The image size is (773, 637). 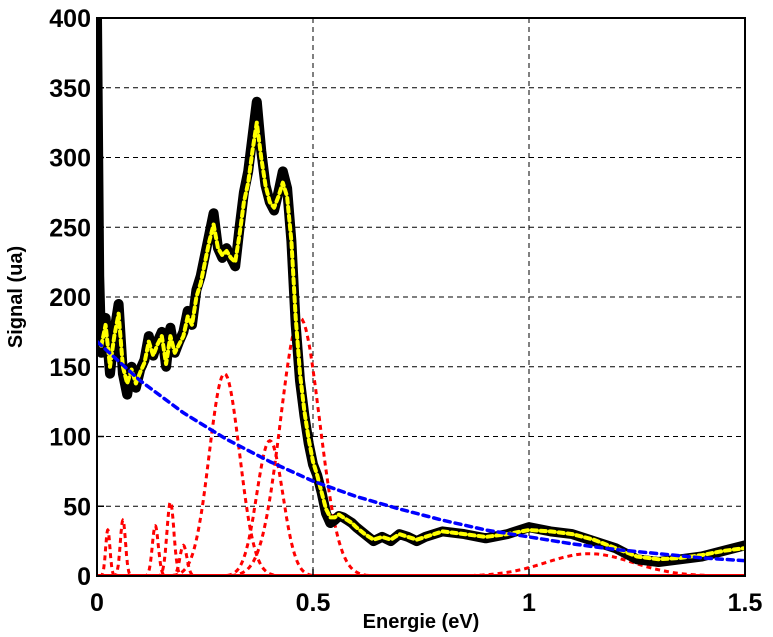 What do you see at coordinates (421, 622) in the screenshot?
I see `x-axis-title: Energie (eV)` at bounding box center [421, 622].